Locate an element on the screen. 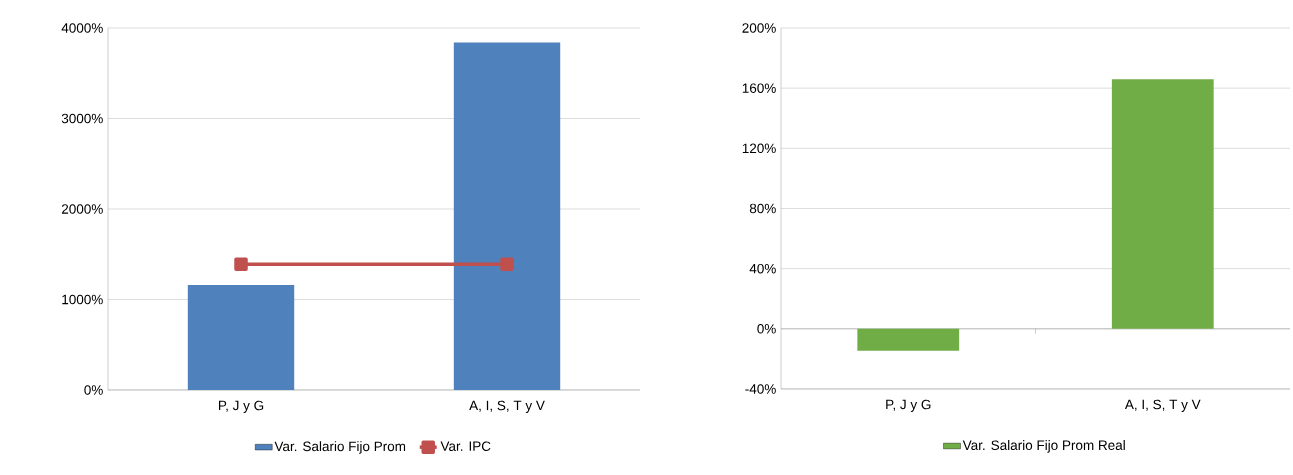 This screenshot has height=475, width=1293. y-tick-label: 3000% is located at coordinates (82, 118).